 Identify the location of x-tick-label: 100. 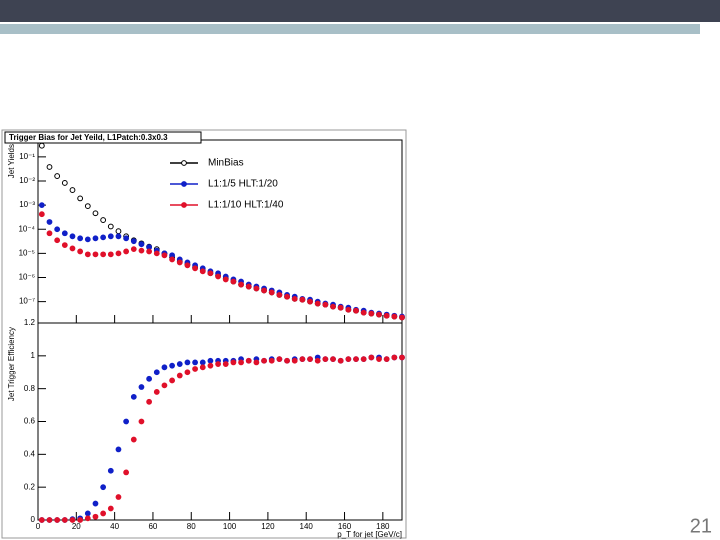
(230, 526).